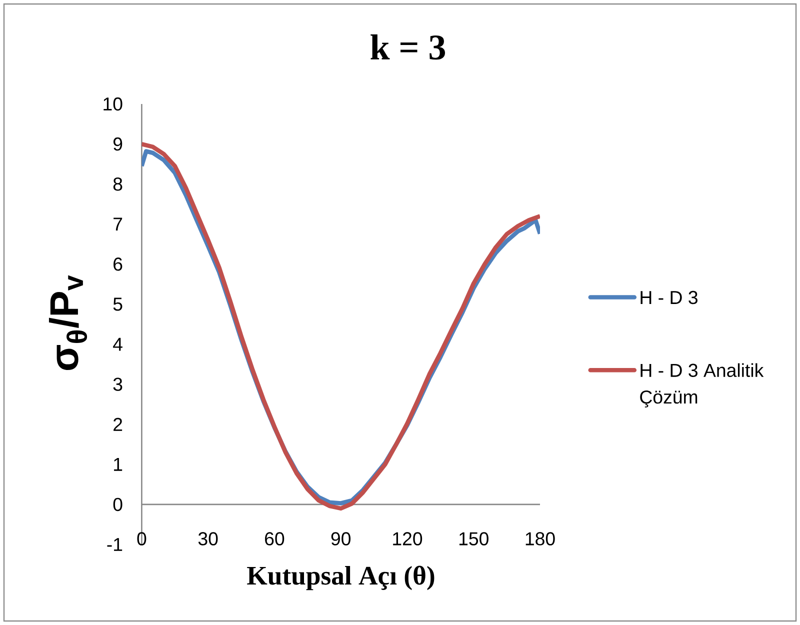 This screenshot has width=800, height=625. What do you see at coordinates (117, 184) in the screenshot?
I see `y-tick-label: 8` at bounding box center [117, 184].